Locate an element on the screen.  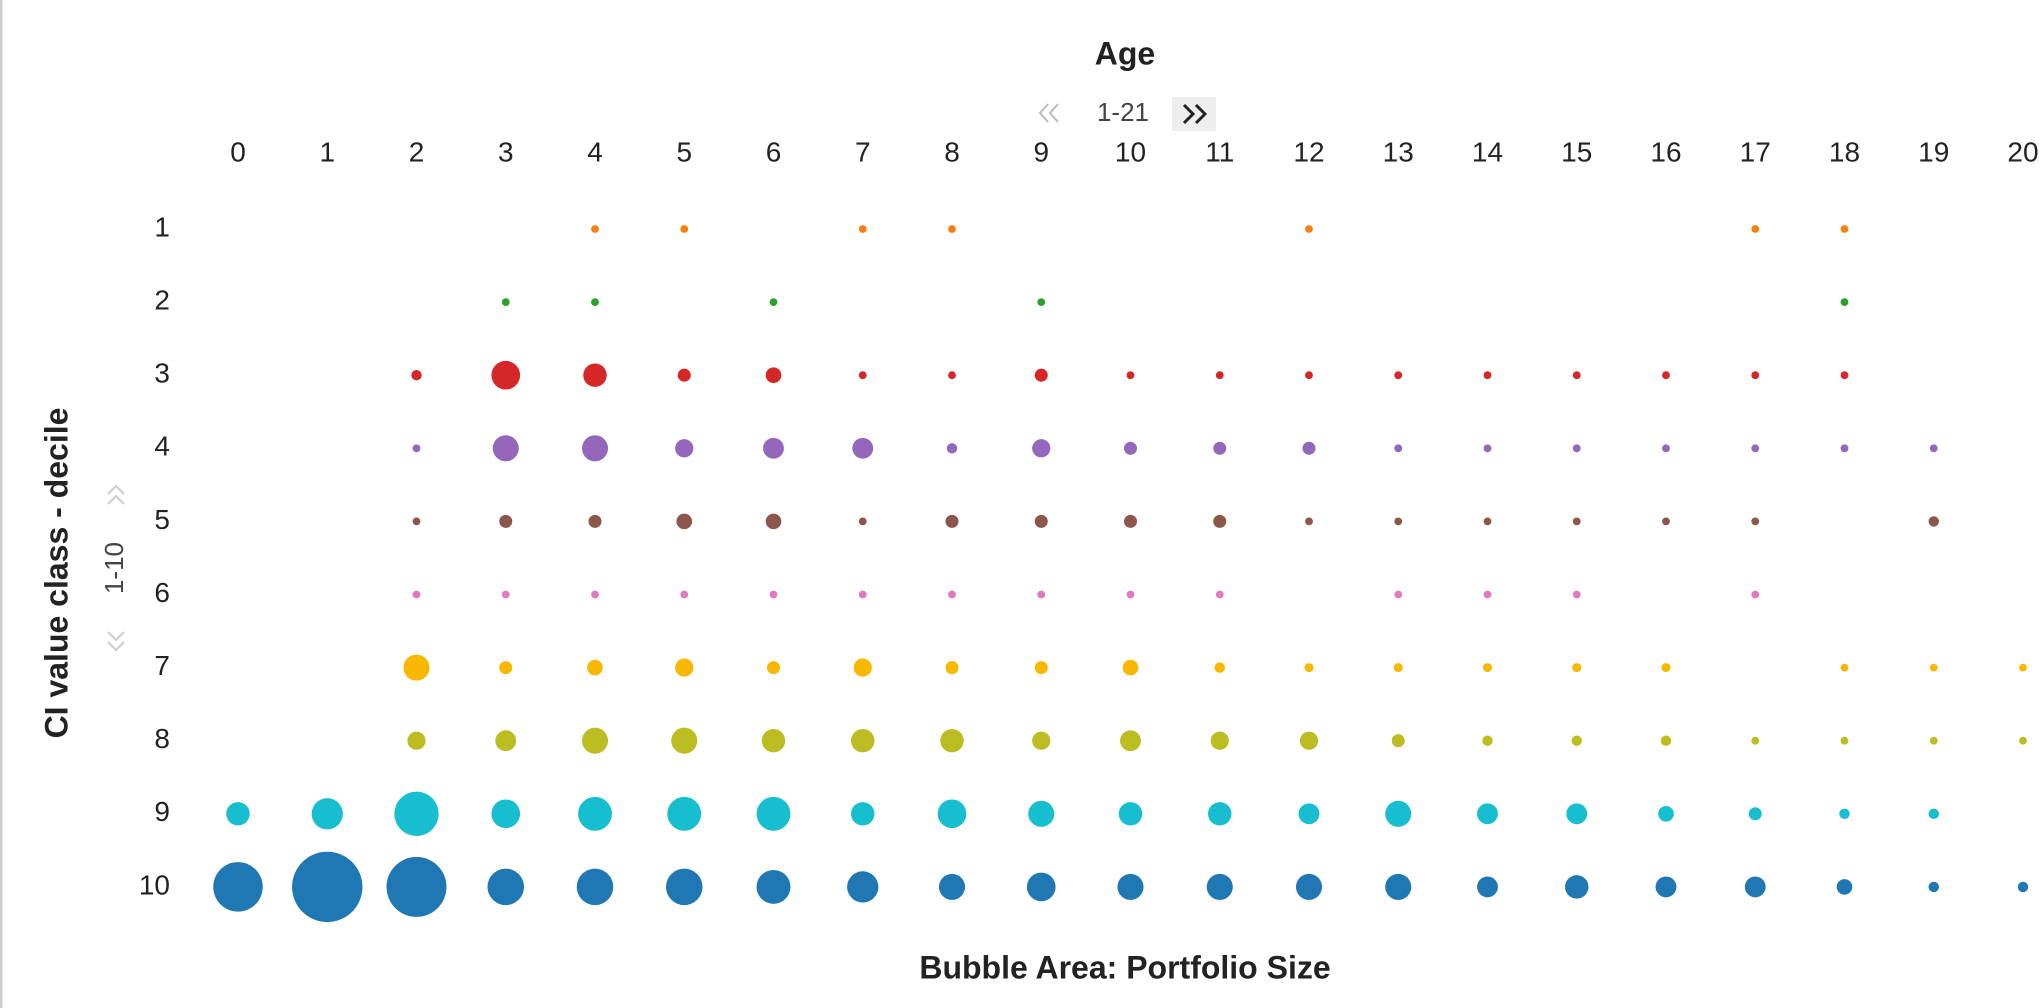
x-tick-label: 13 is located at coordinates (1398, 151).